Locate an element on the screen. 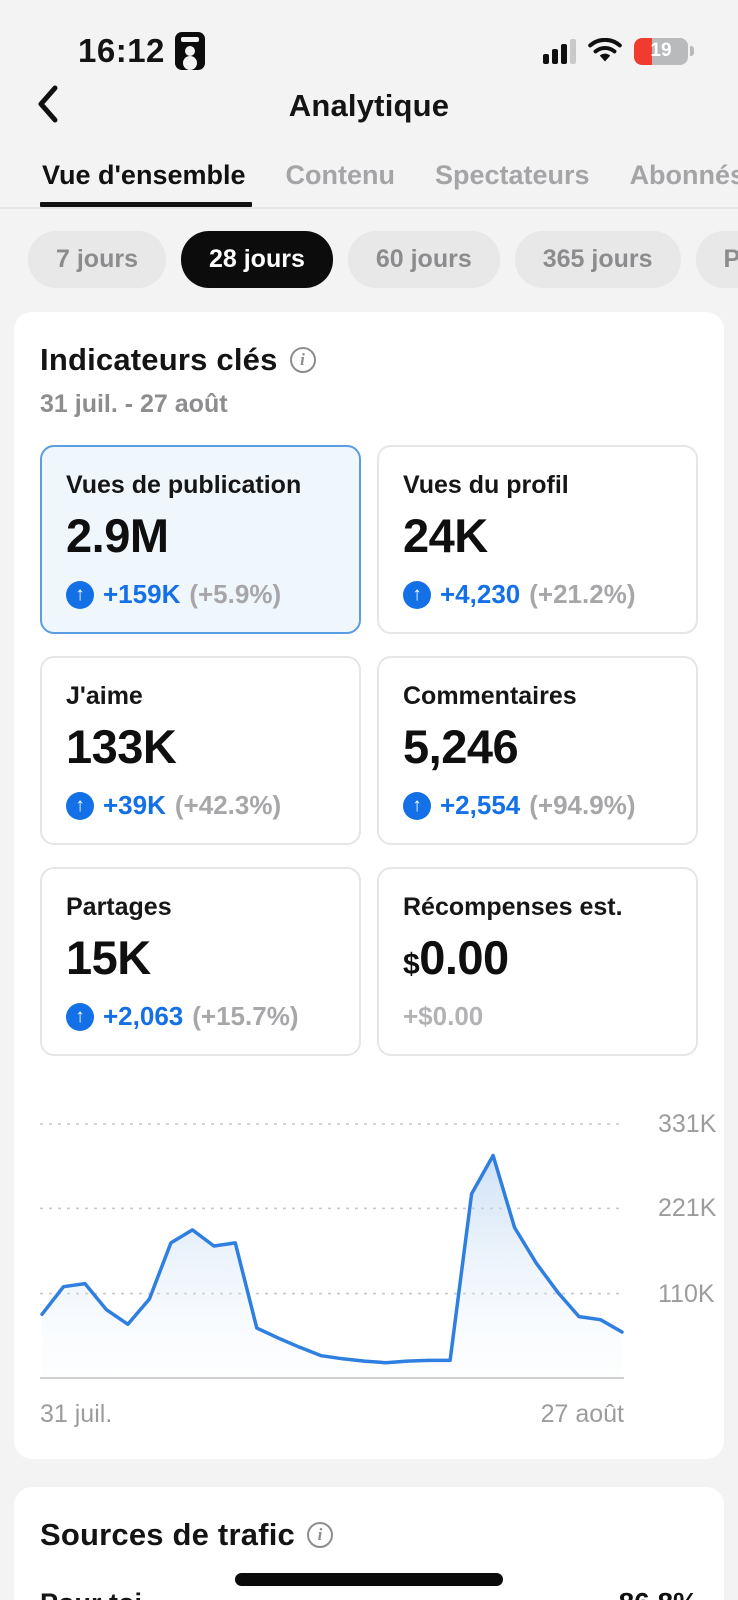  change-value: +39K is located at coordinates (134, 805).